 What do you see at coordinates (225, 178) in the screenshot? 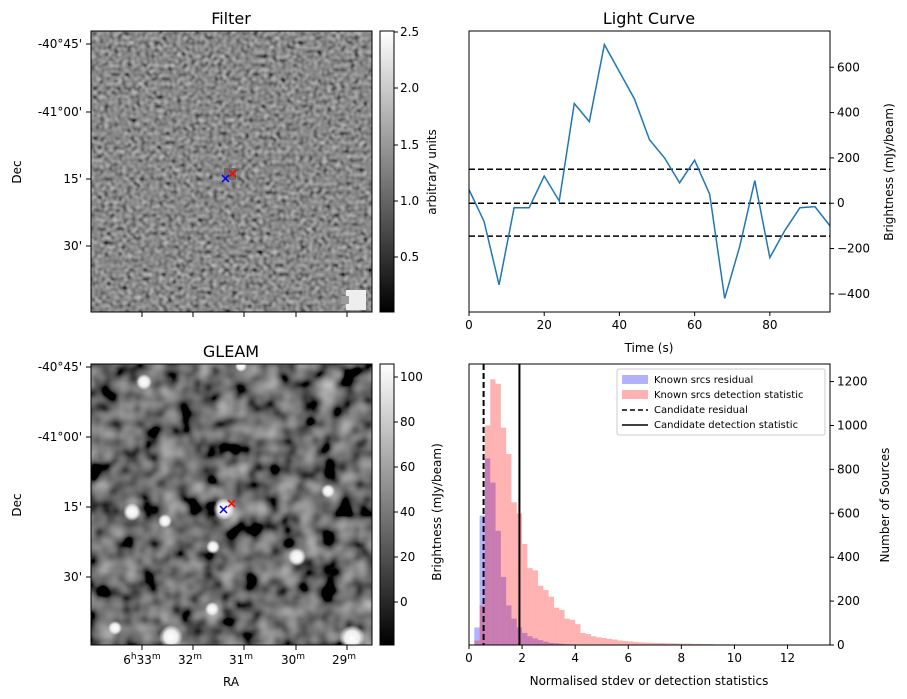
I see `filter-blue-marker` at bounding box center [225, 178].